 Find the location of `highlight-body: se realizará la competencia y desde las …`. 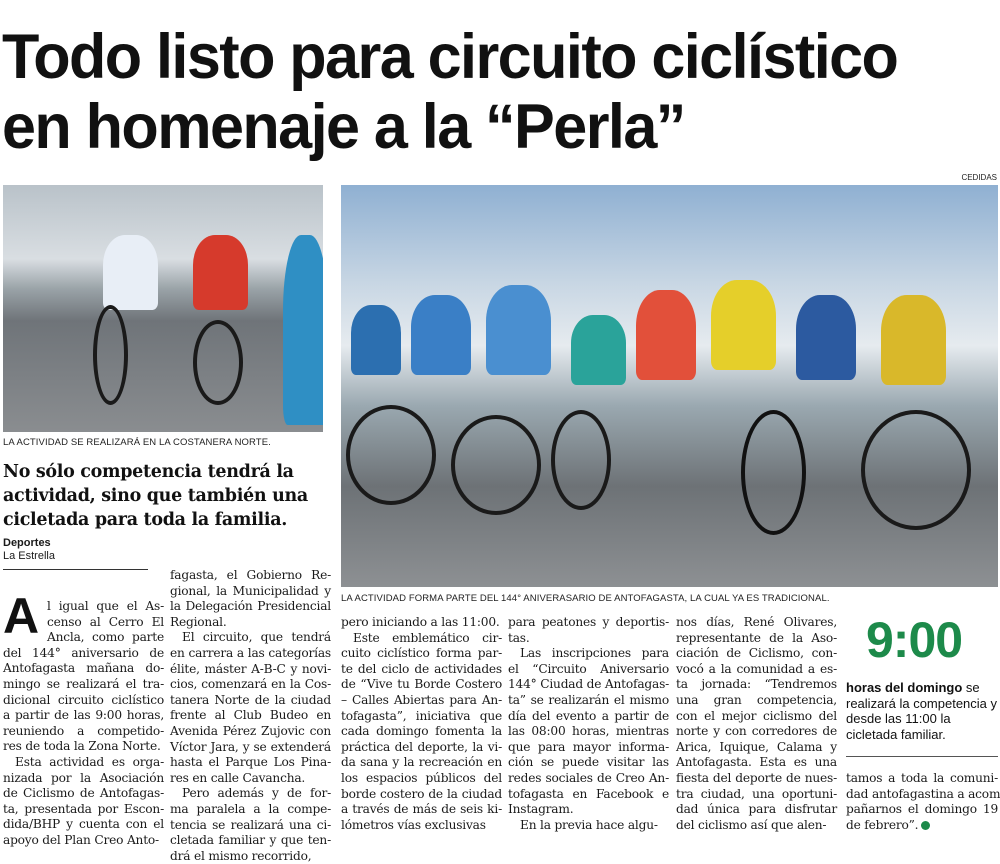

highlight-body: se realizará la competencia y desde las … is located at coordinates (922, 711).